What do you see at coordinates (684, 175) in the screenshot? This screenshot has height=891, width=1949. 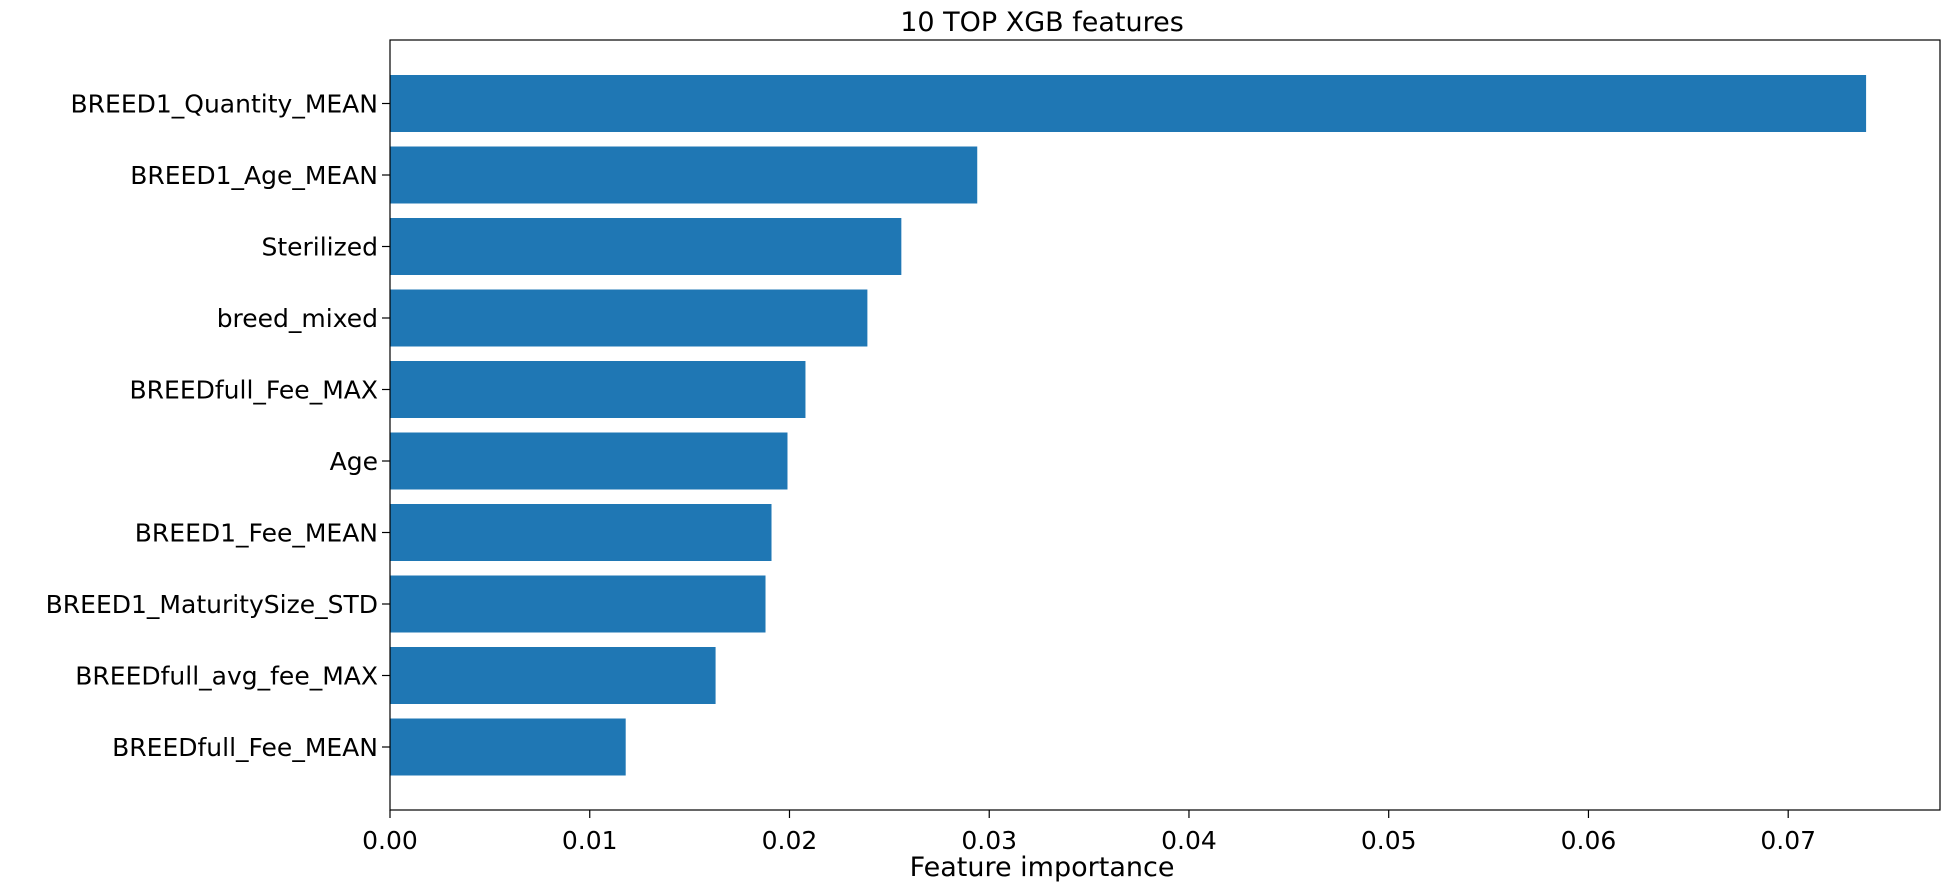 I see `bar-breed1-age-mean` at bounding box center [684, 175].